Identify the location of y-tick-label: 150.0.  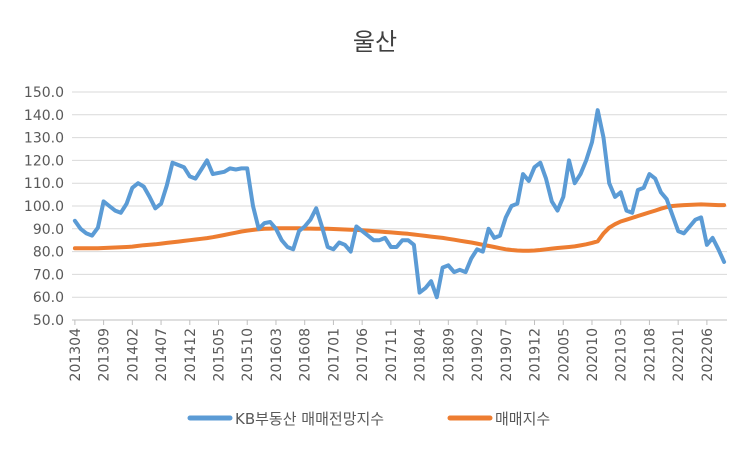
(44, 93).